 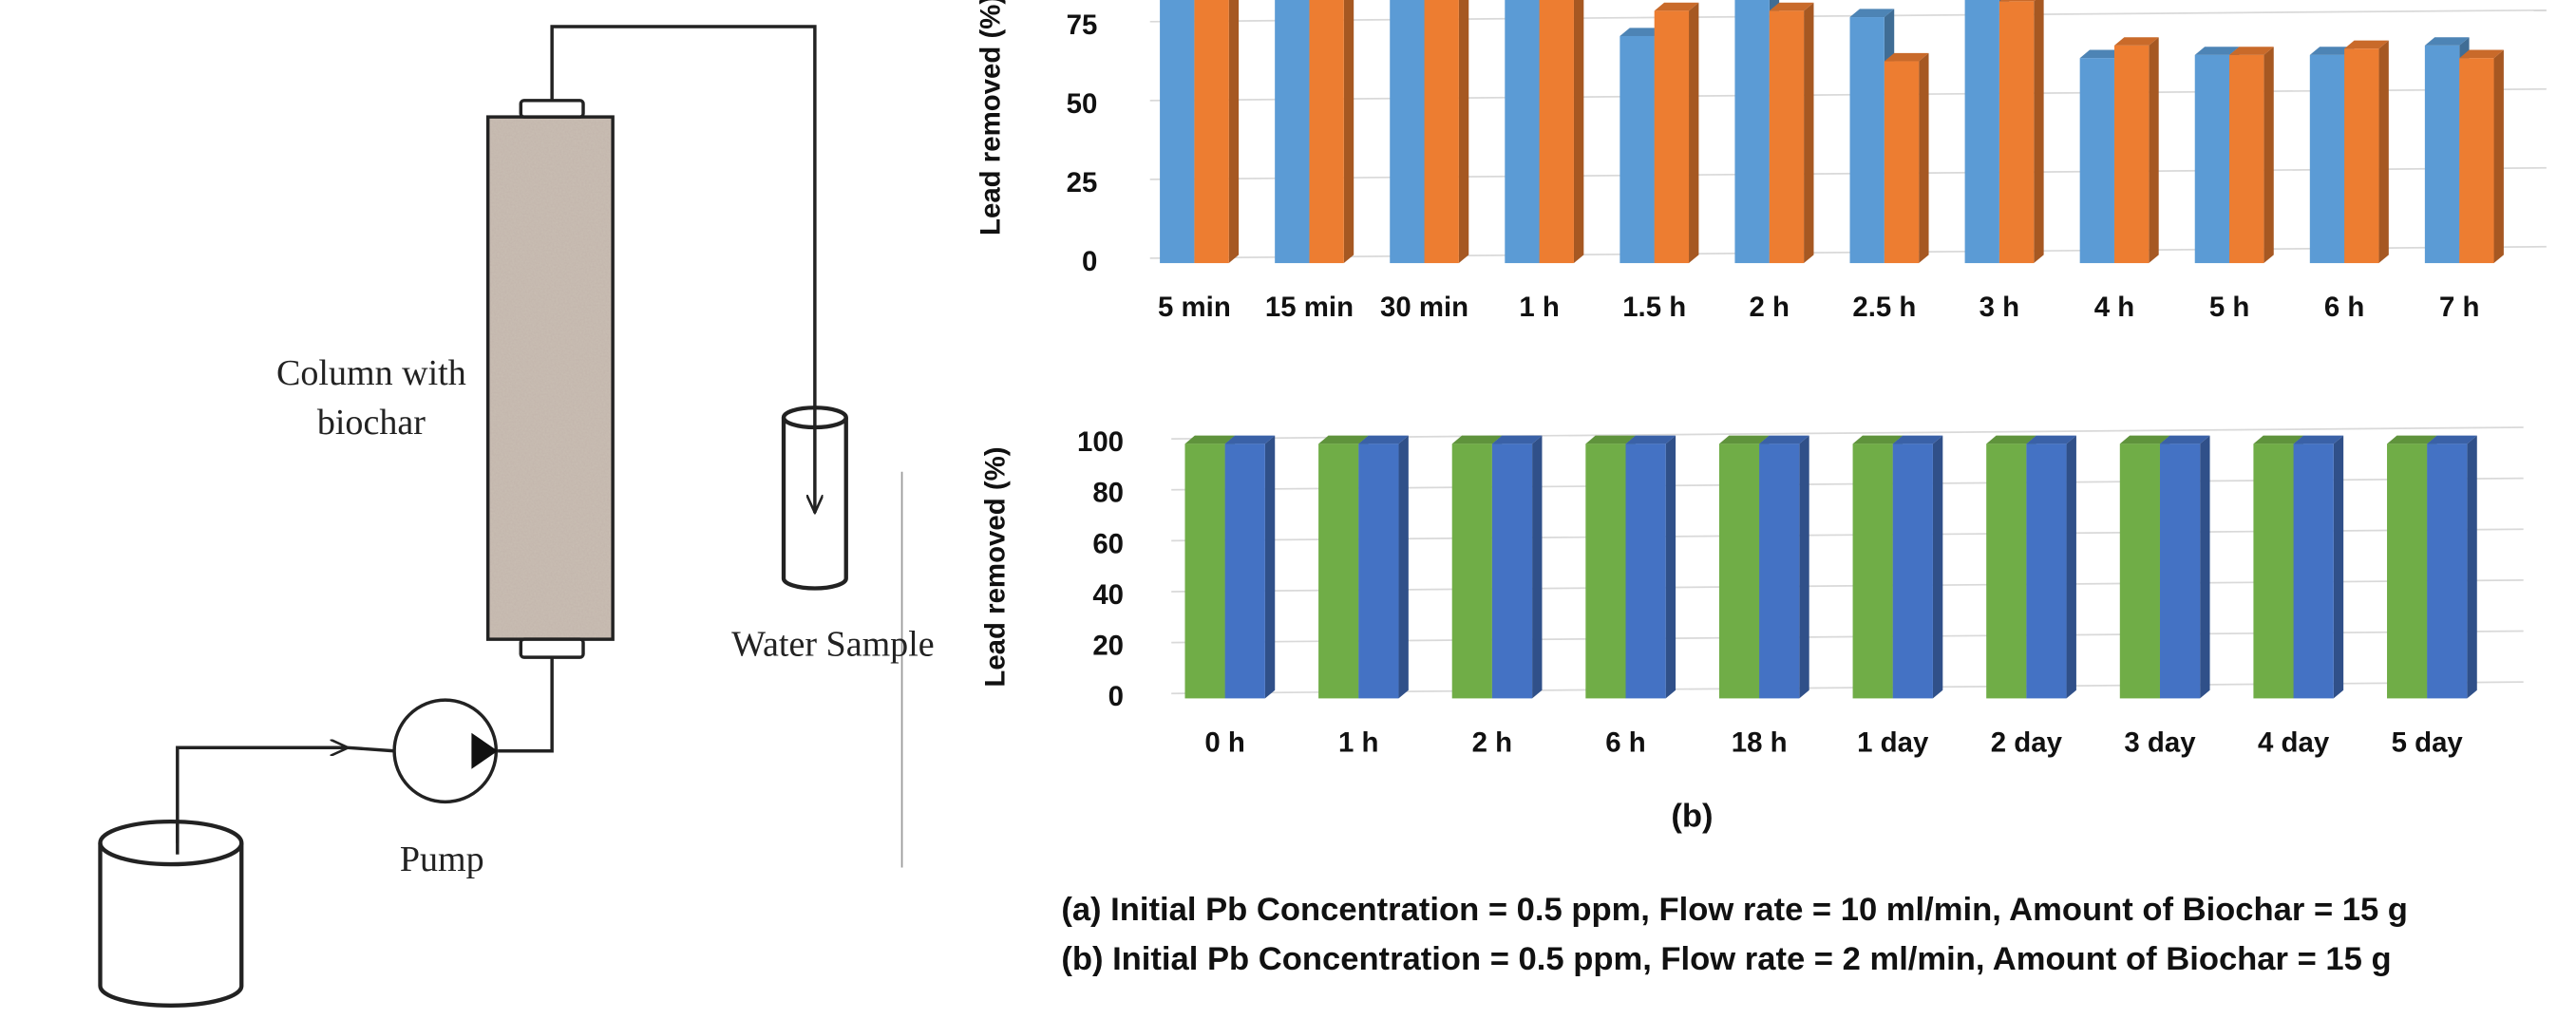 What do you see at coordinates (371, 373) in the screenshot?
I see `column-label: Column with` at bounding box center [371, 373].